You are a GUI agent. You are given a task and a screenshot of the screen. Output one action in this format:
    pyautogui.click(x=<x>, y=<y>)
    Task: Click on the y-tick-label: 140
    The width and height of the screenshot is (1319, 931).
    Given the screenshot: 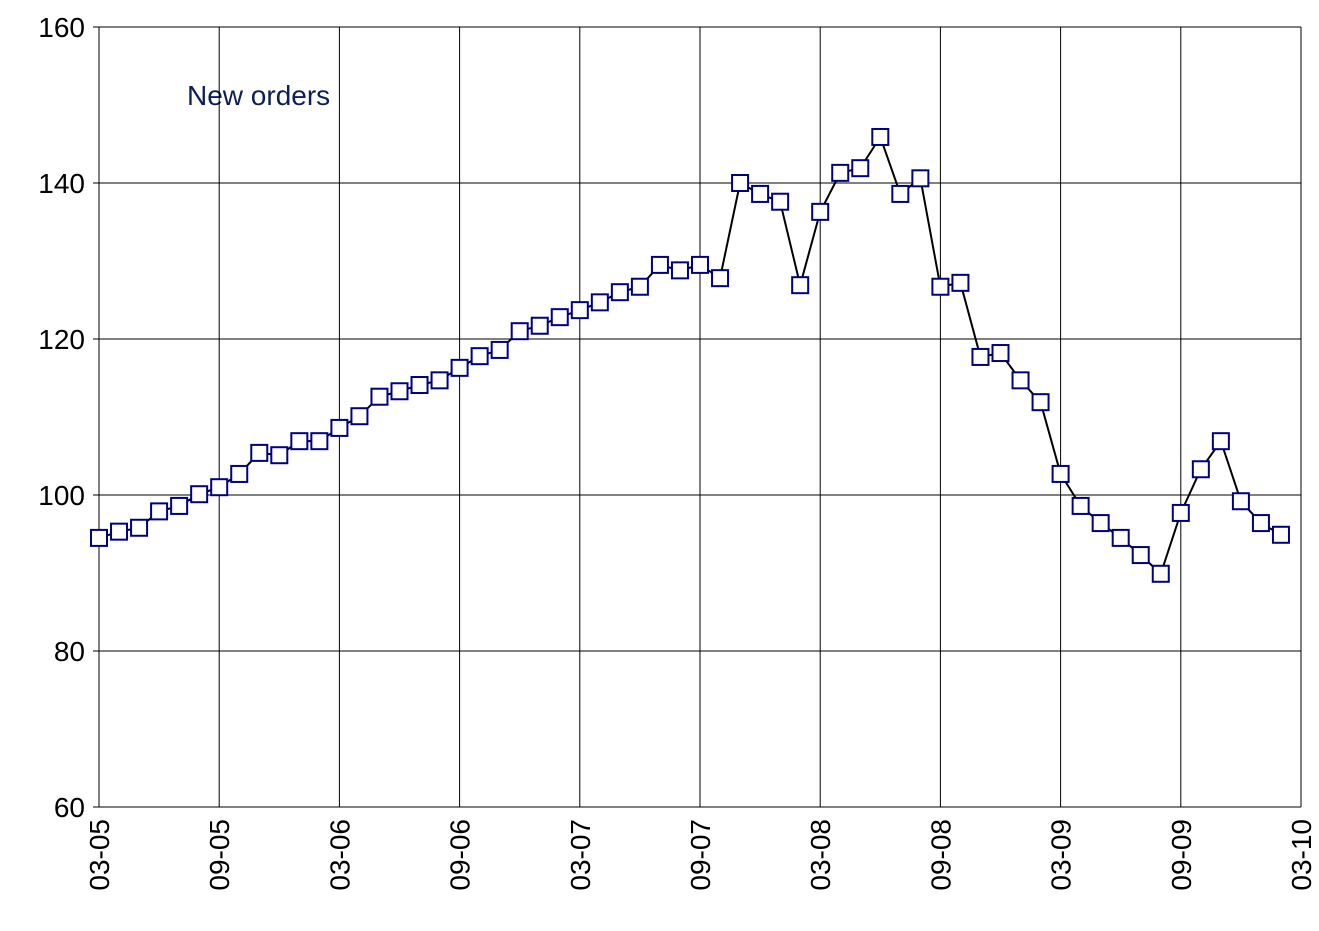 What is the action you would take?
    pyautogui.click(x=61, y=183)
    